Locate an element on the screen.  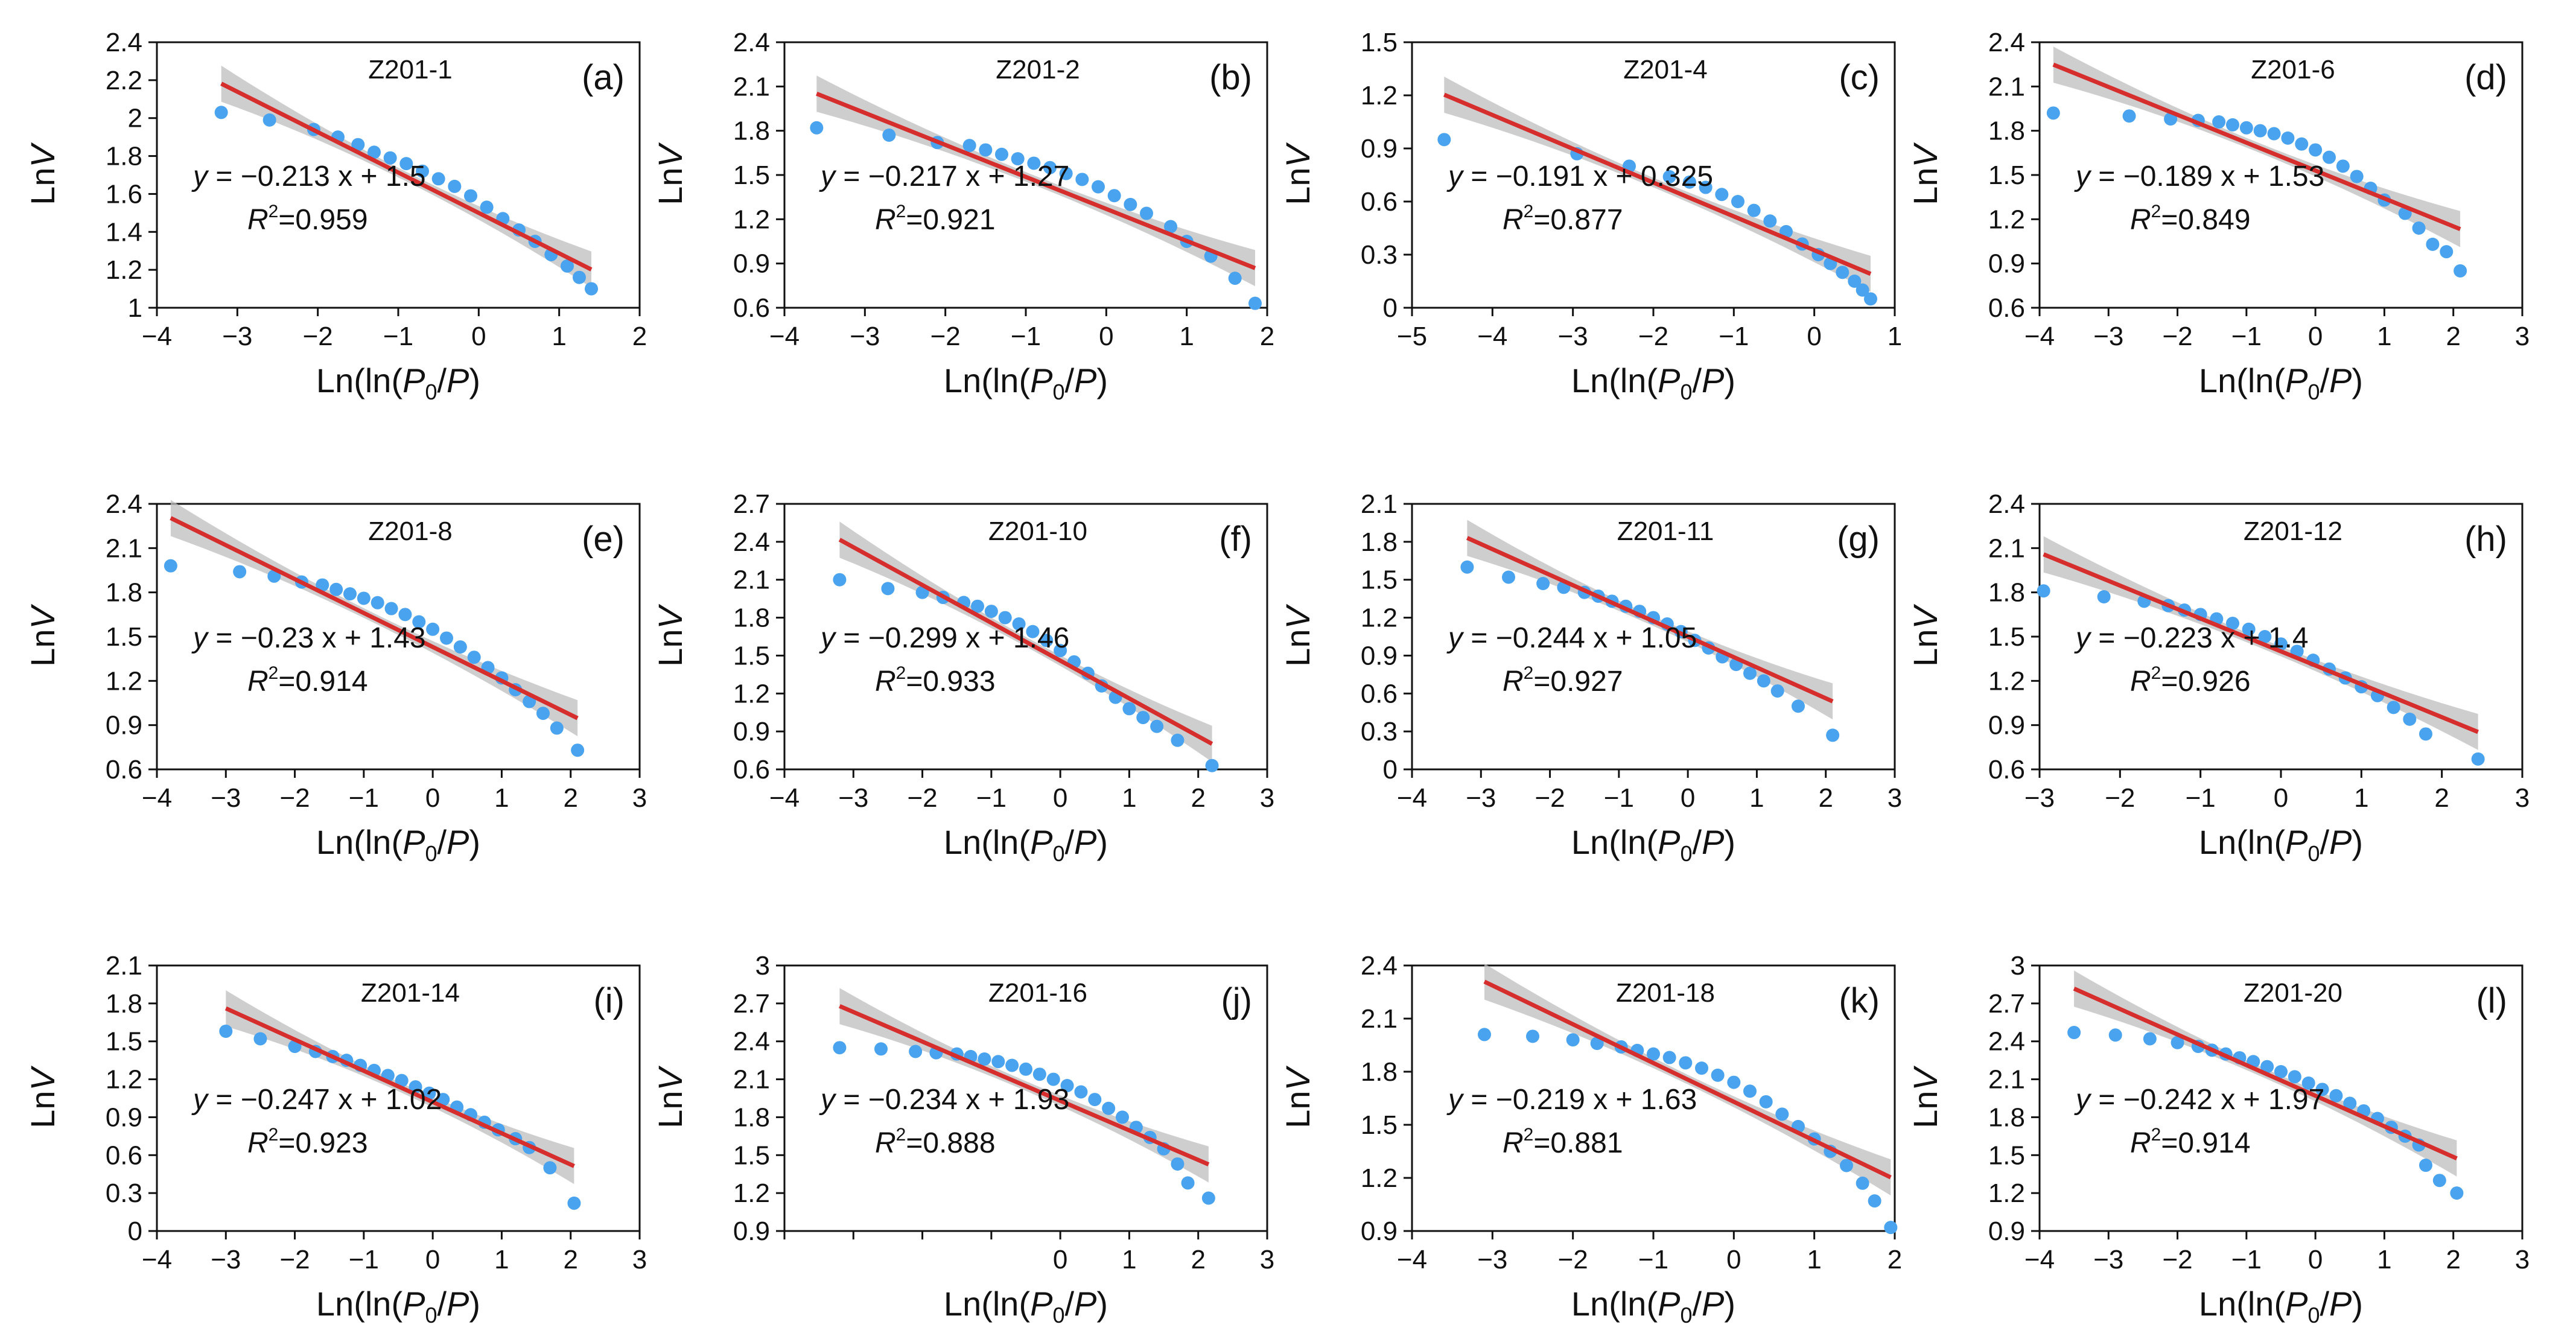
x-axis-label: Ln(ln(P0/P) is located at coordinates (1653, 383).